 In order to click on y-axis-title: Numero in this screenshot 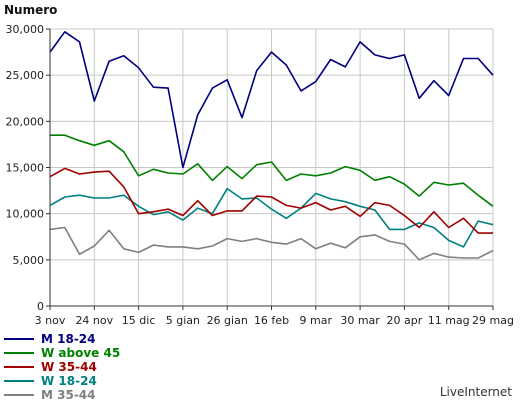, I will do `click(30, 10)`.